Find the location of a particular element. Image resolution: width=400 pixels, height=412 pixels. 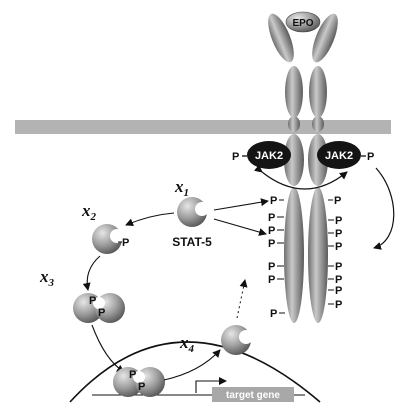

stat5-label: STAT-5 is located at coordinates (192, 242).